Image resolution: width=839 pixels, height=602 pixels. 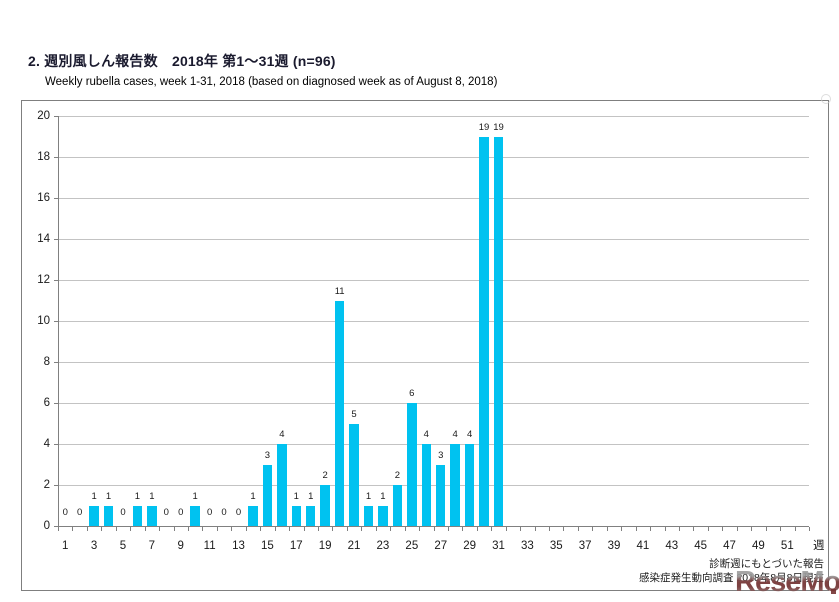 I want to click on y-axis-label: 18, so click(x=43, y=157).